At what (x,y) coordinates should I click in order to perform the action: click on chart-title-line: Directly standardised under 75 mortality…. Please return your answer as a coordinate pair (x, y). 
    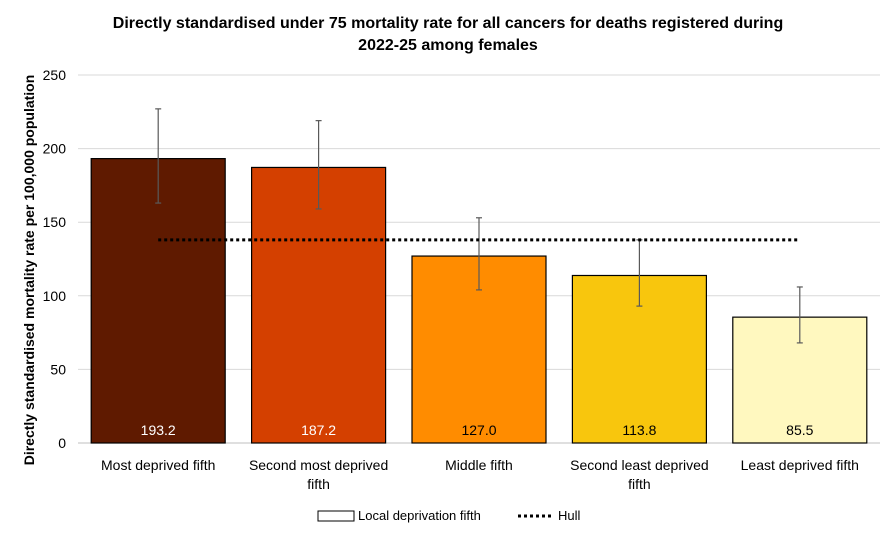
    Looking at the image, I should click on (448, 23).